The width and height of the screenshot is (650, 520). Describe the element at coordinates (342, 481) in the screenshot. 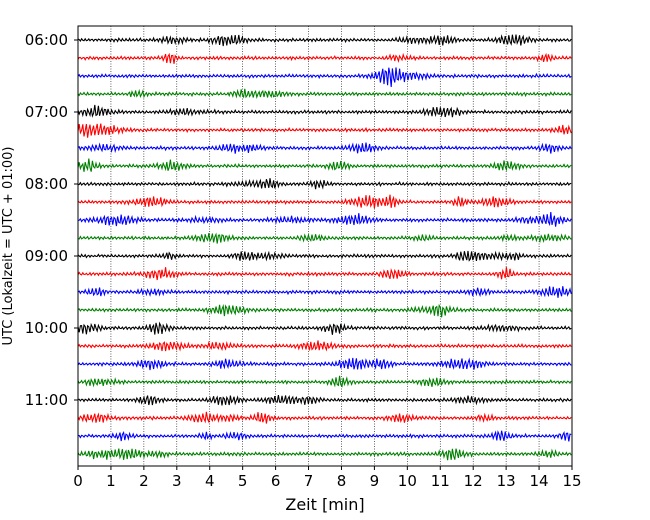

I see `x-tick-label: 8` at that location.